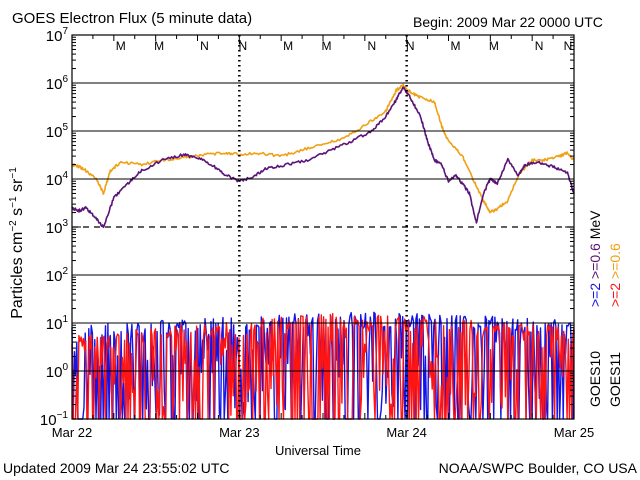 This screenshot has width=640, height=480. I want to click on x-tick-label: Mar 23, so click(239, 432).